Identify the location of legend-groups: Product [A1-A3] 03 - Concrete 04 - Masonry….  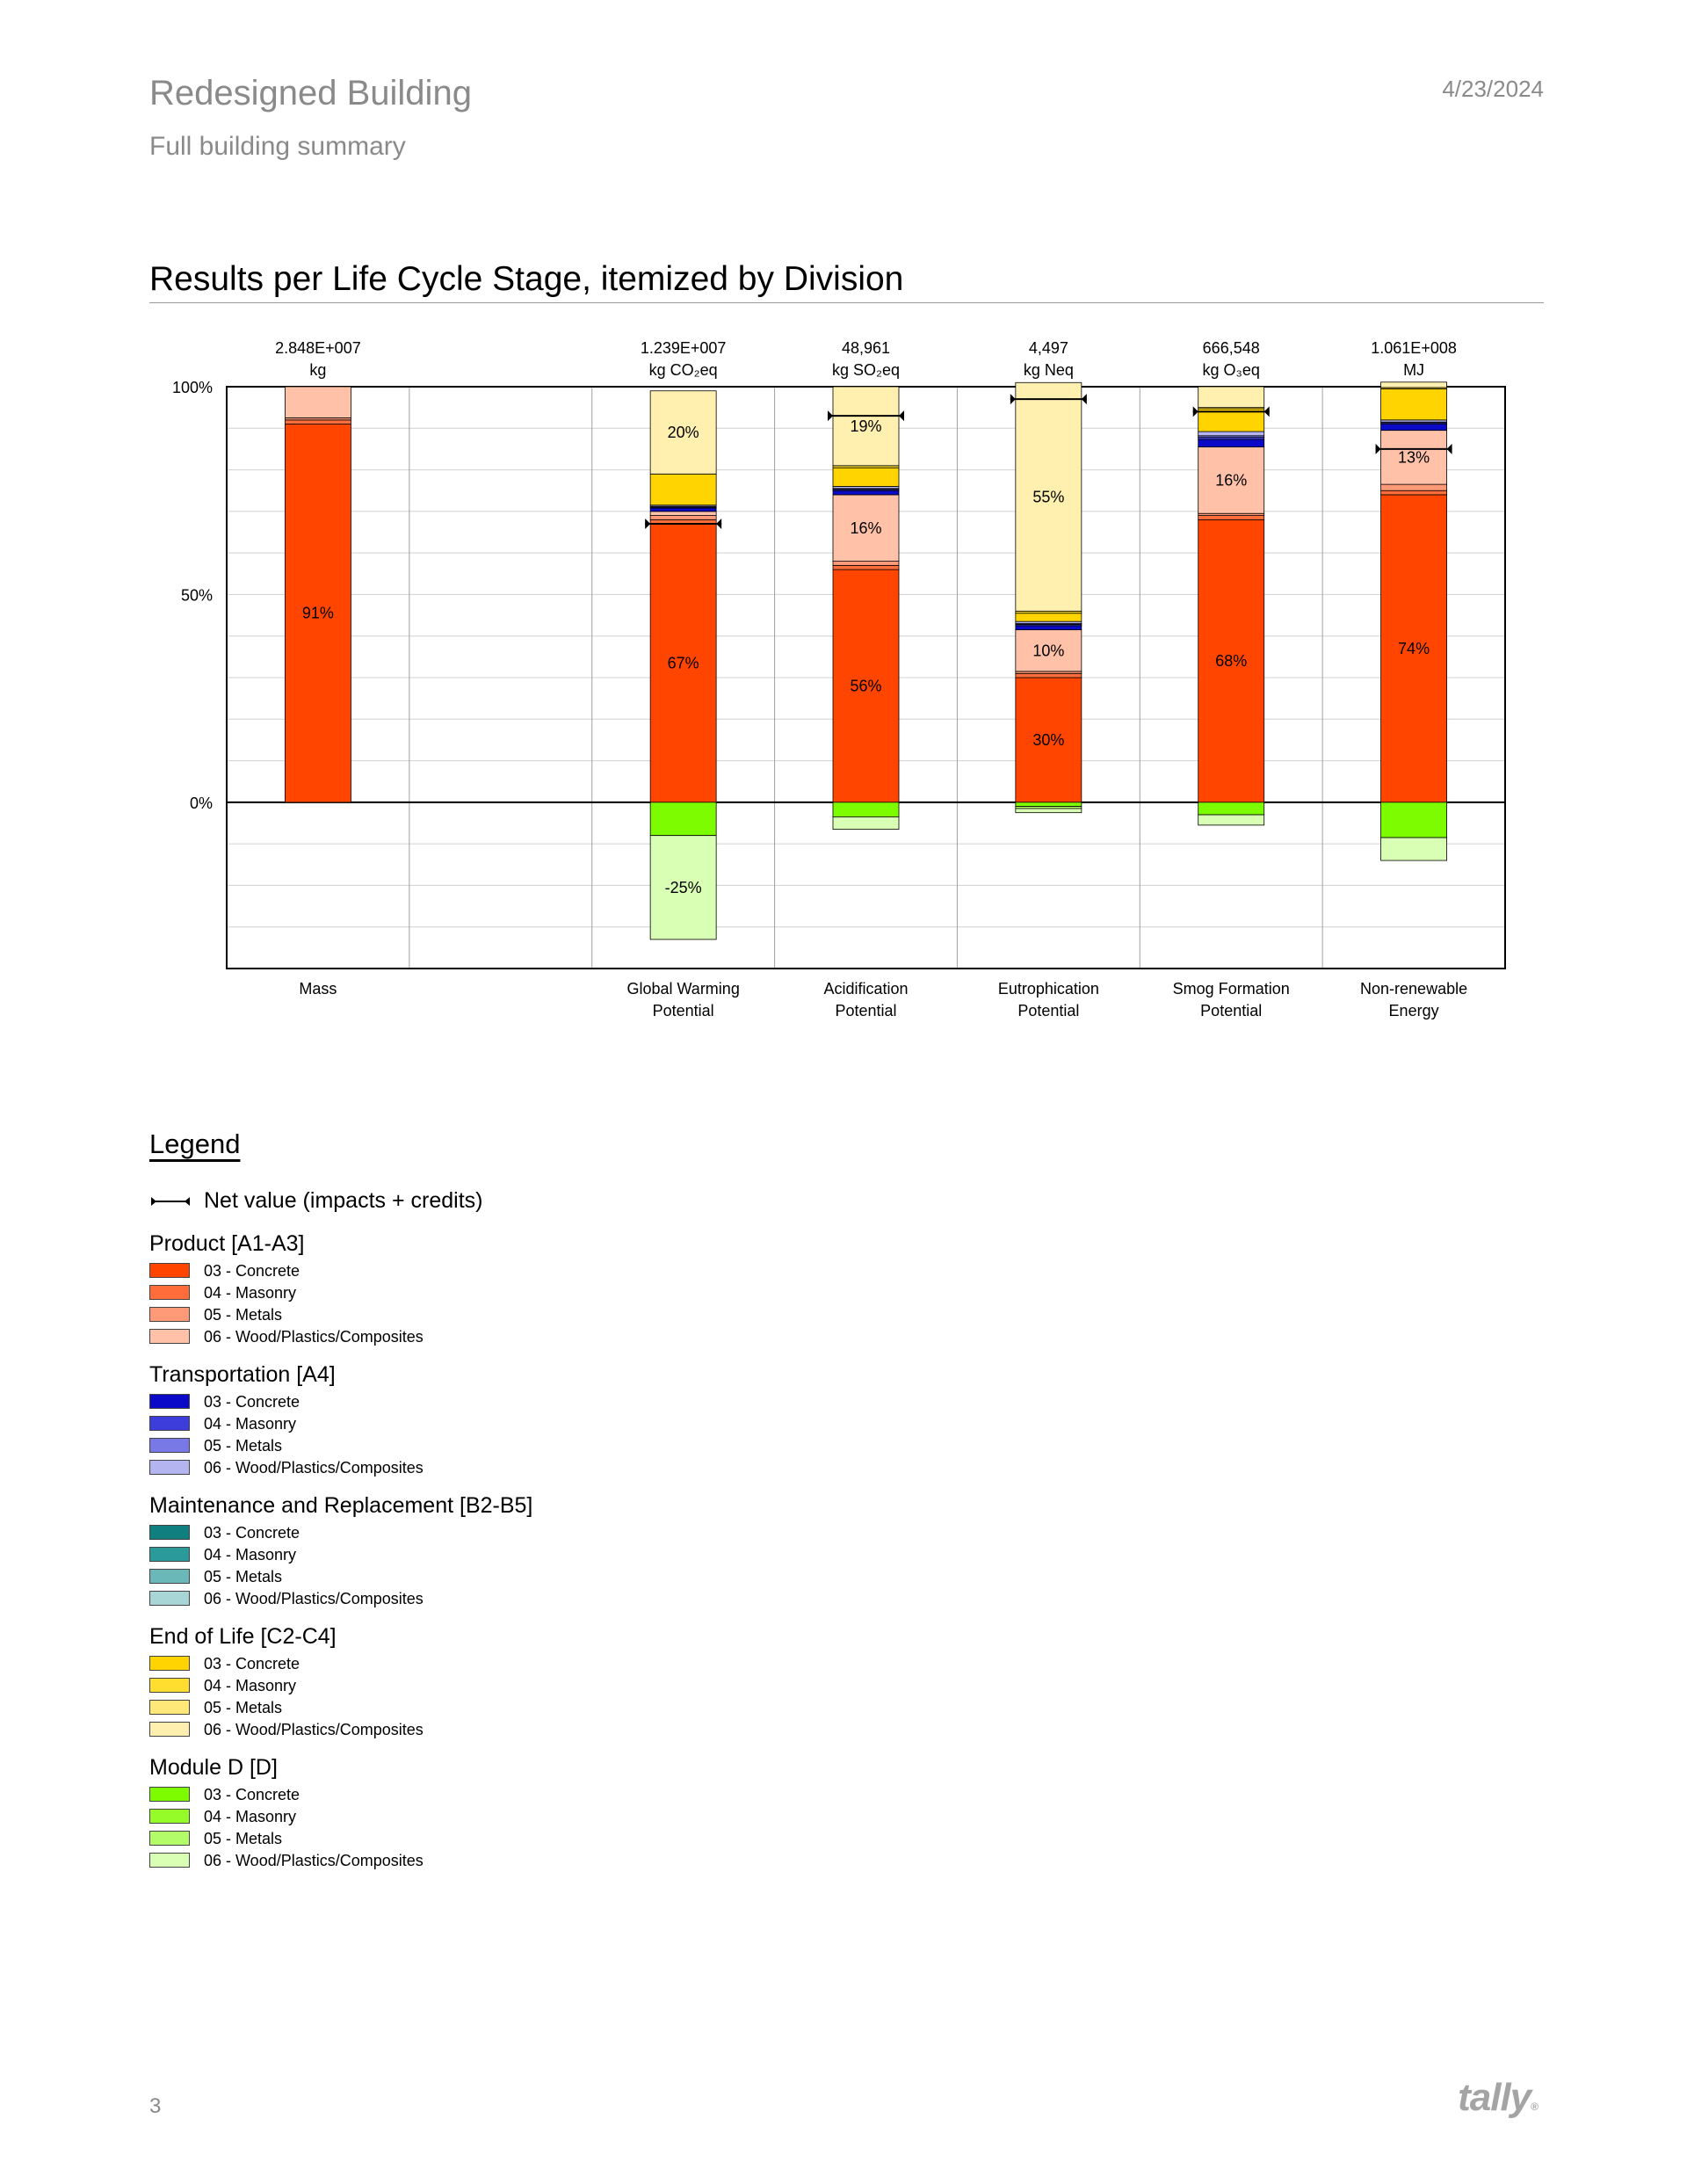
(500, 1556).